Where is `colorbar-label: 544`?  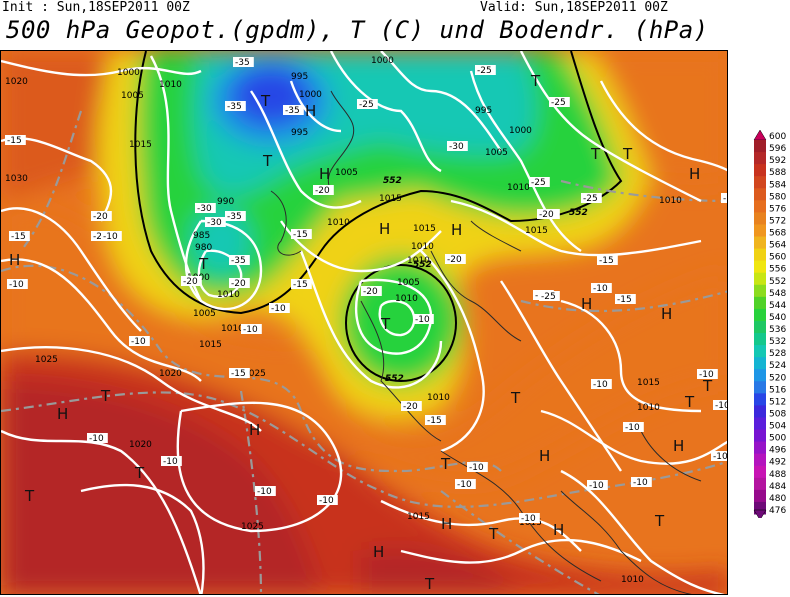 colorbar-label: 544 is located at coordinates (777, 306).